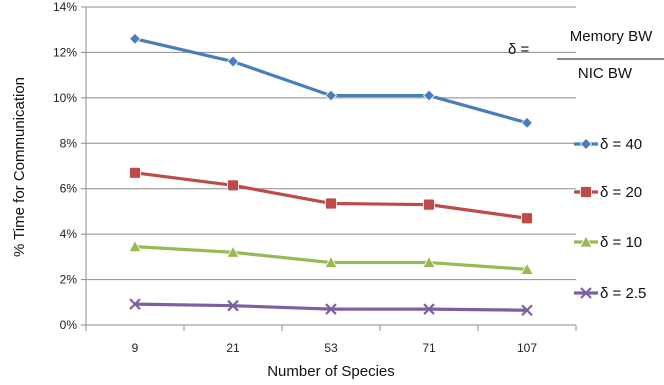  I want to click on x-tick-labels: 9 21 53 71 107, so click(335, 348).